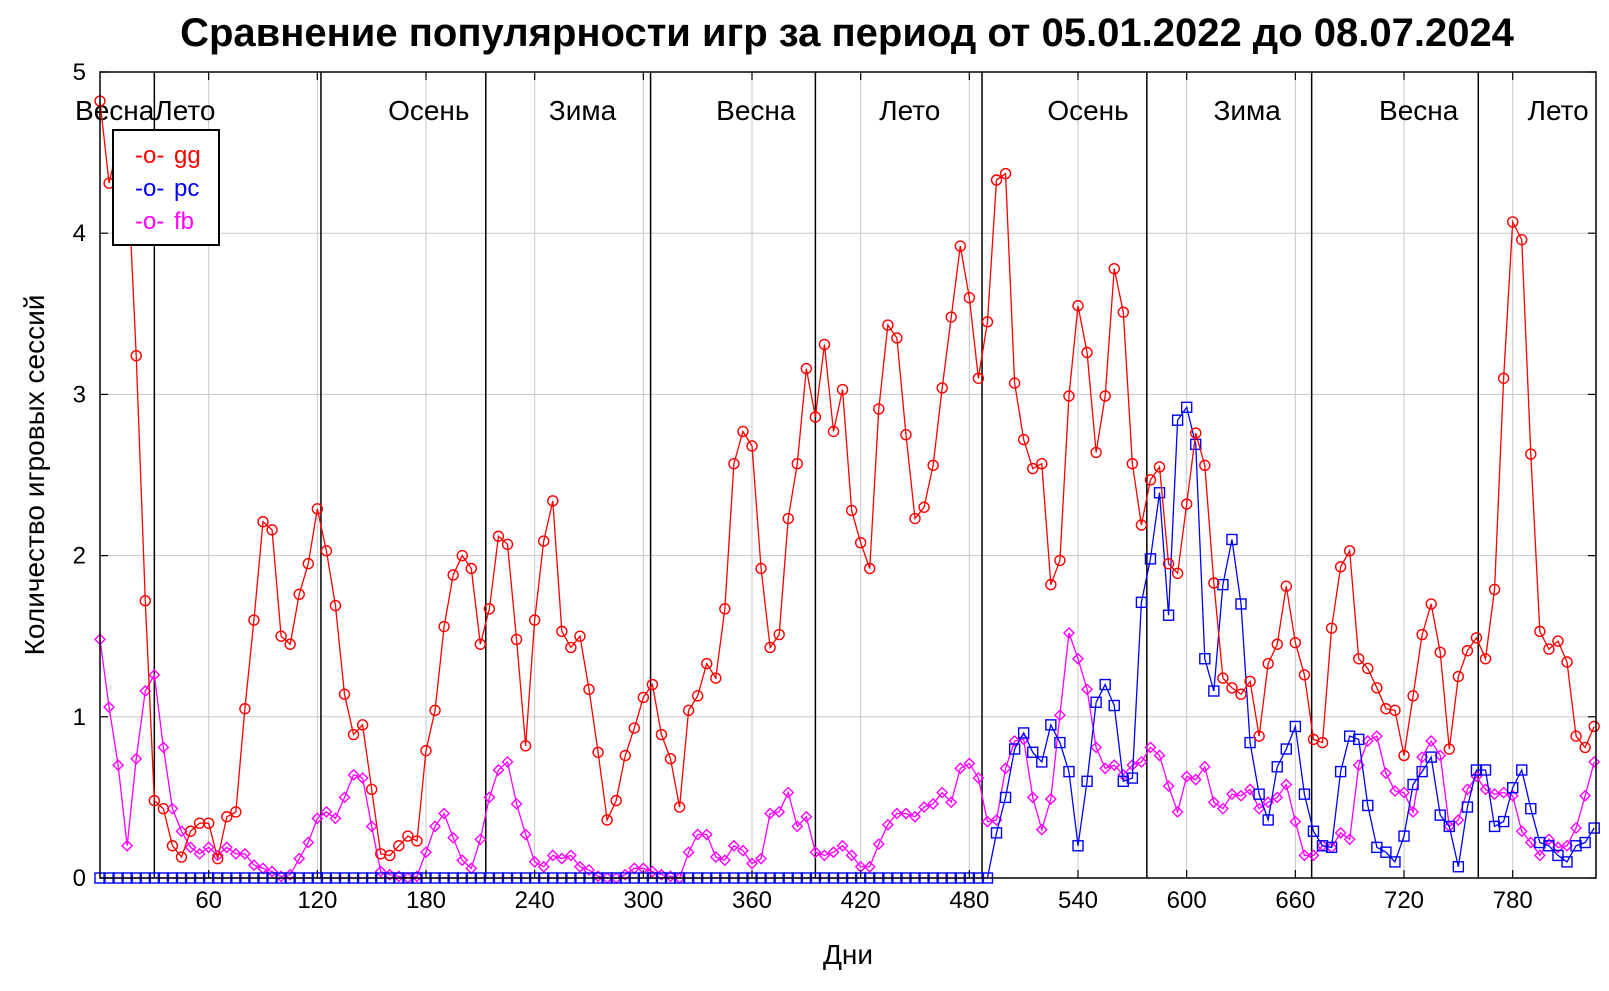 This screenshot has height=991, width=1609. I want to click on season-label: Осень, so click(428, 110).